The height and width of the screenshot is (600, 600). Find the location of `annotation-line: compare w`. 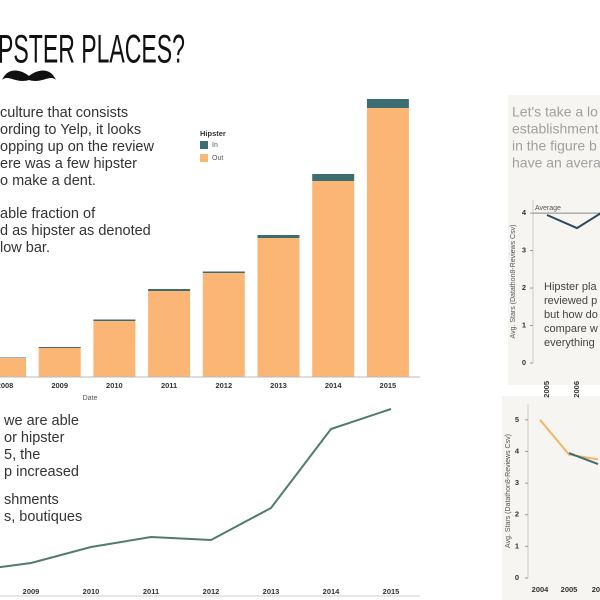

annotation-line: compare w is located at coordinates (571, 329).